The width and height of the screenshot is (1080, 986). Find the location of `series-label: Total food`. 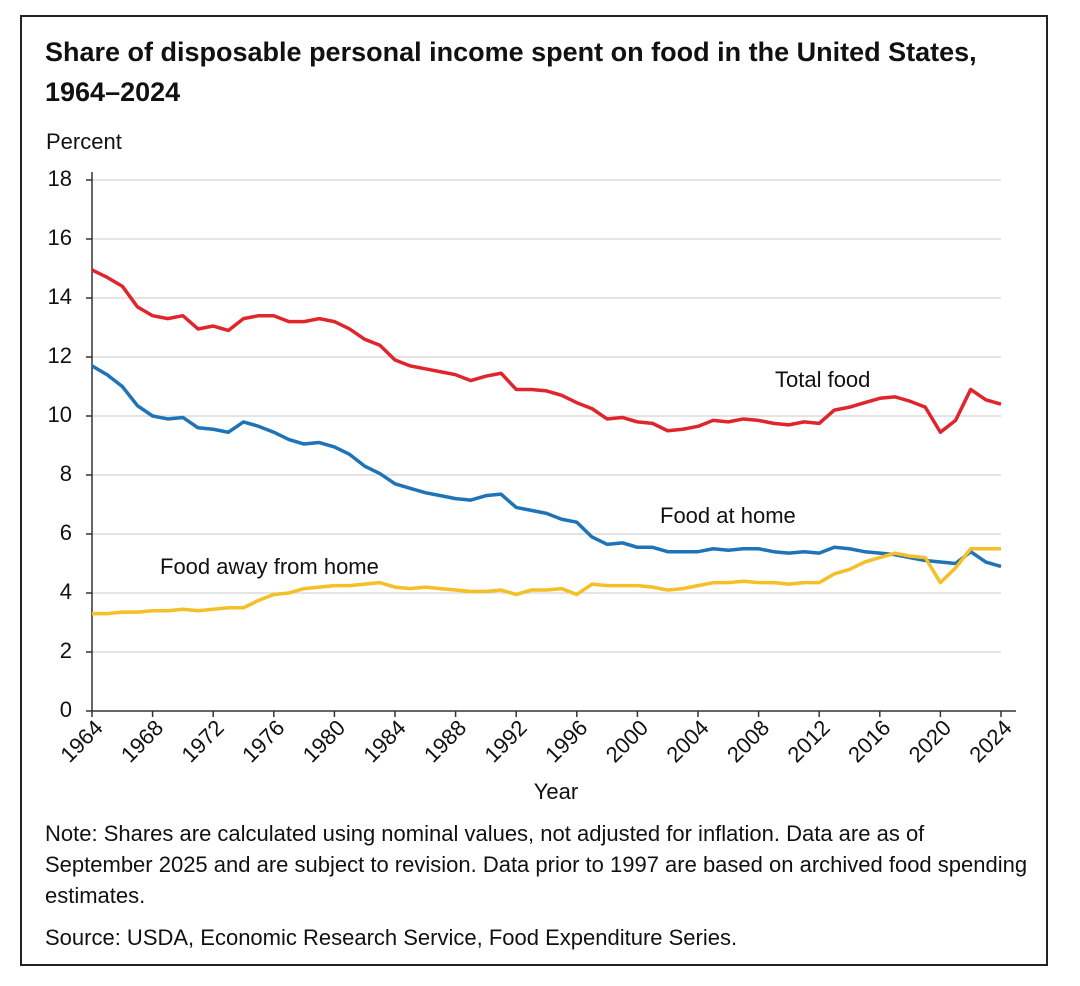

series-label: Total food is located at coordinates (822, 379).